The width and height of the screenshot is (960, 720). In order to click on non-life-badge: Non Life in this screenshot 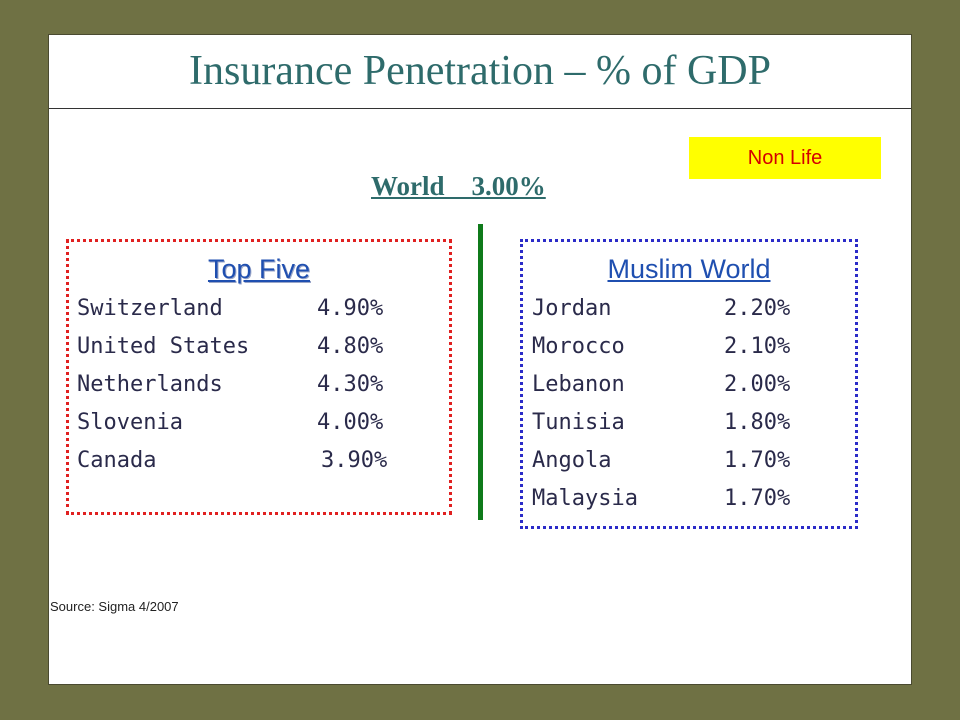, I will do `click(785, 158)`.